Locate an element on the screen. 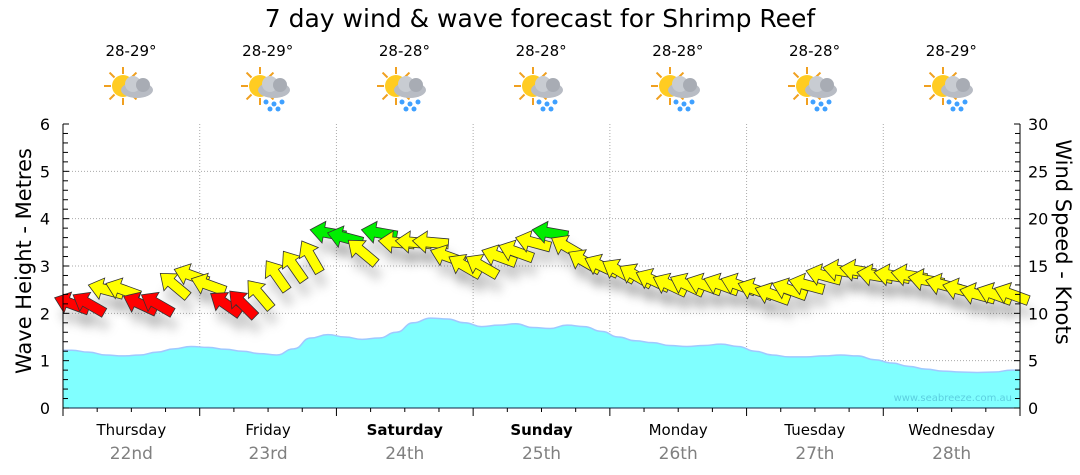  day-label: Tuesday is located at coordinates (814, 430).